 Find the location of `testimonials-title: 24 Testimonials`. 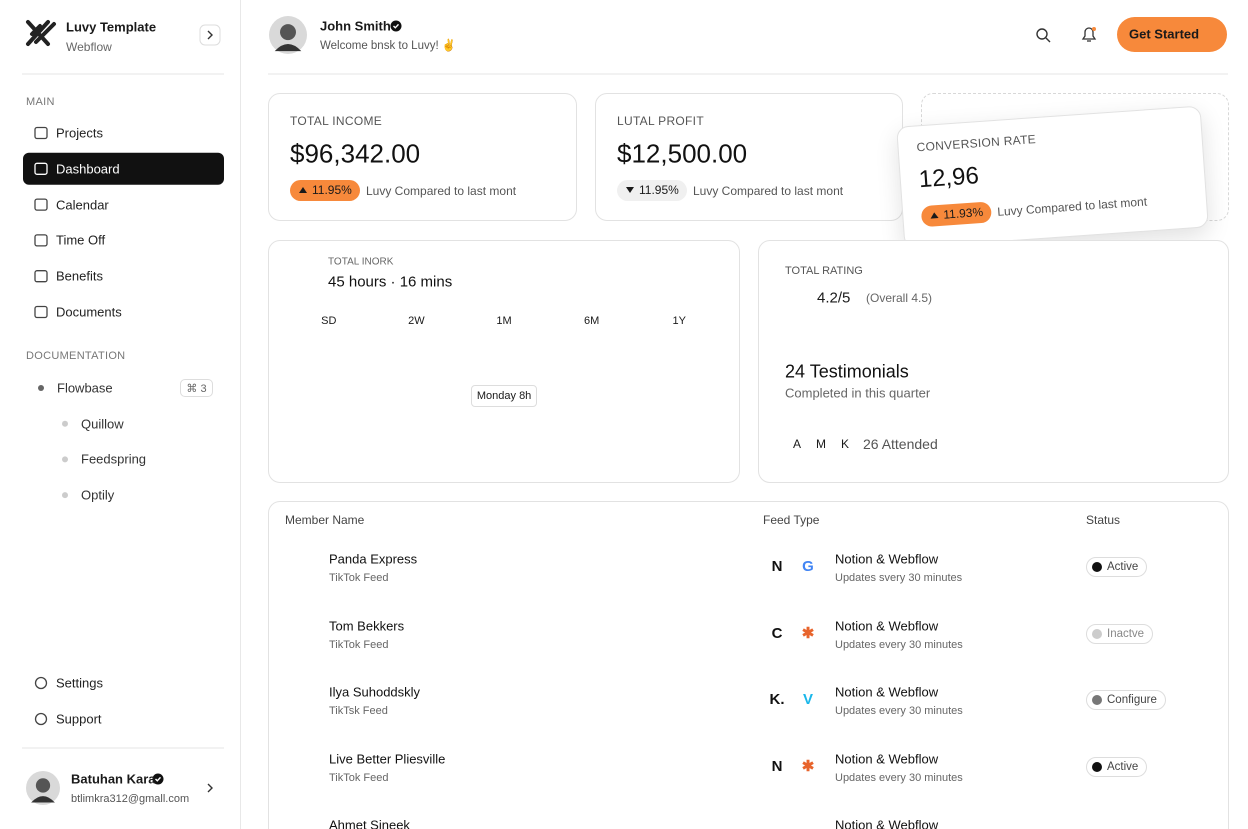

testimonials-title: 24 Testimonials is located at coordinates (847, 371).